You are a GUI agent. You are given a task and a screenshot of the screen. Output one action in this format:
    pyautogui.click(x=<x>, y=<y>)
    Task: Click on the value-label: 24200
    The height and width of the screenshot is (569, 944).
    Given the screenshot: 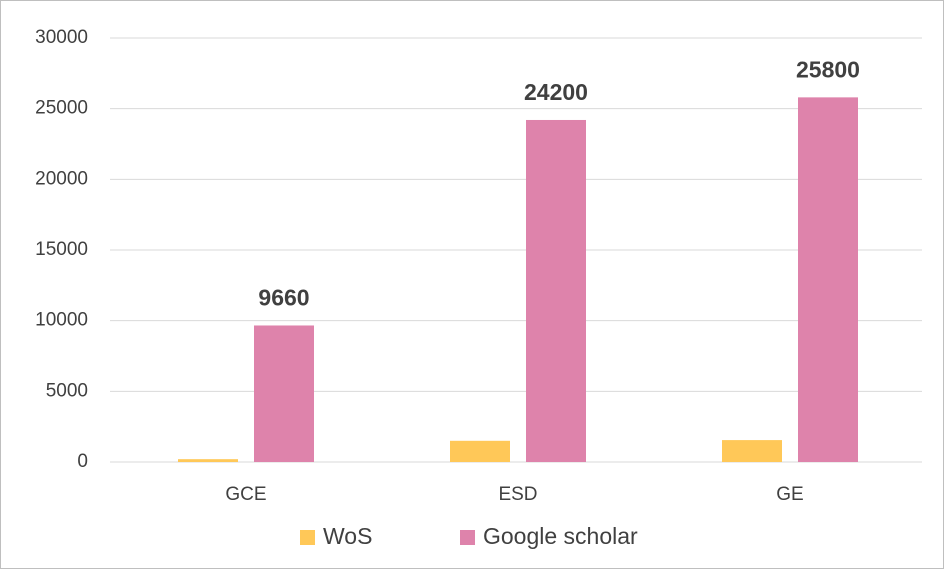 What is the action you would take?
    pyautogui.click(x=556, y=92)
    